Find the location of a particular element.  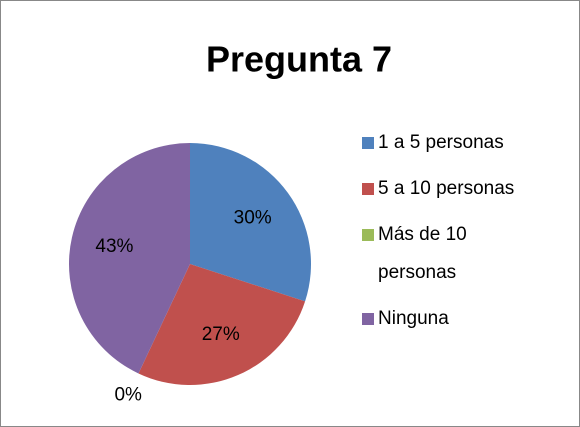

legend-entry: Ninguna is located at coordinates (440, 319).